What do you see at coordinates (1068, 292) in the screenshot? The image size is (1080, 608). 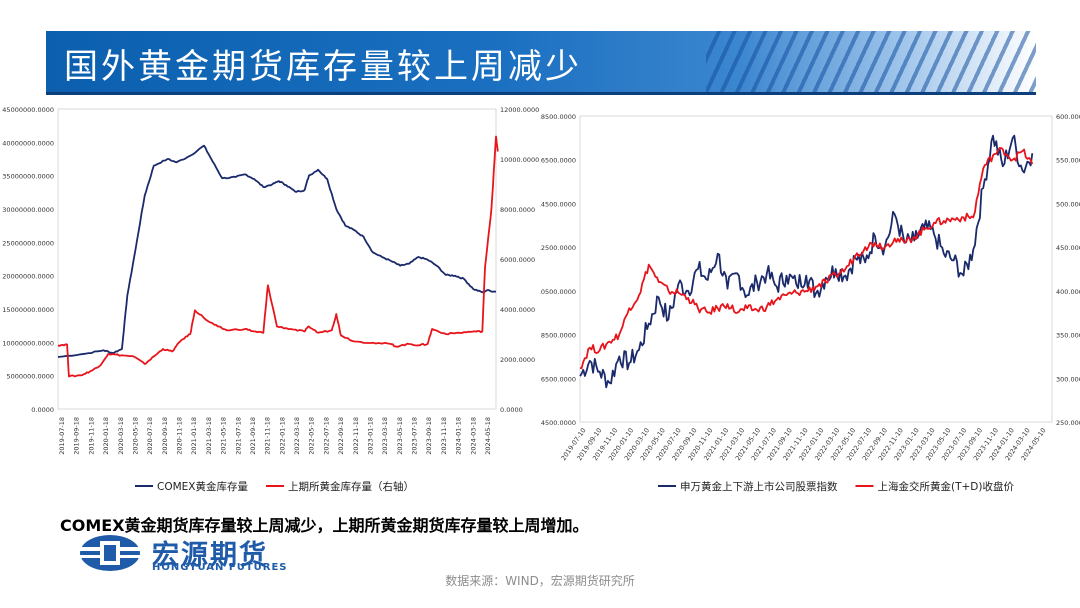 I see `right-tick-label: 400.0000` at bounding box center [1068, 292].